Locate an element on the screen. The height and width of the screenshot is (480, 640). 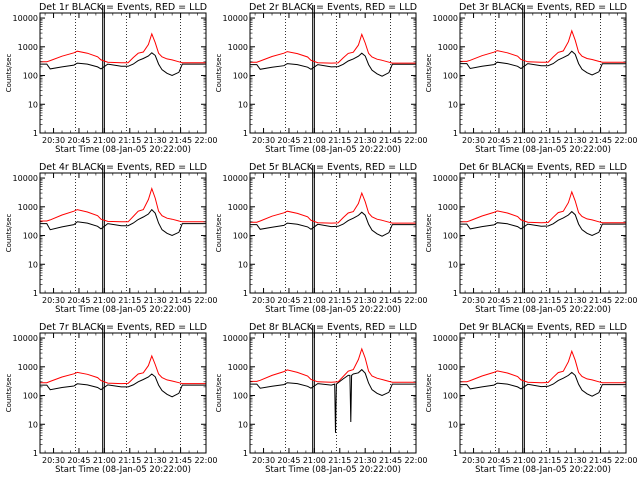
panel-title: Det 3r BLACK = Events, RED = LLD is located at coordinates (543, 7).